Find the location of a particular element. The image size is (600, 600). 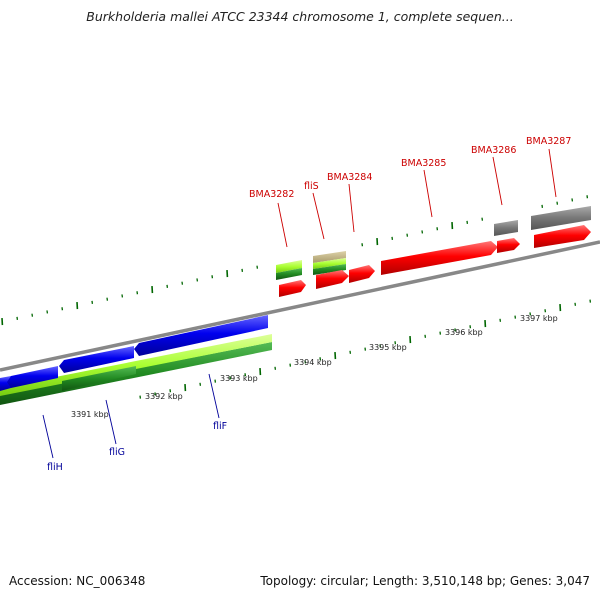

gene-label-BMA3285: BMA3285 is located at coordinates (423, 163).